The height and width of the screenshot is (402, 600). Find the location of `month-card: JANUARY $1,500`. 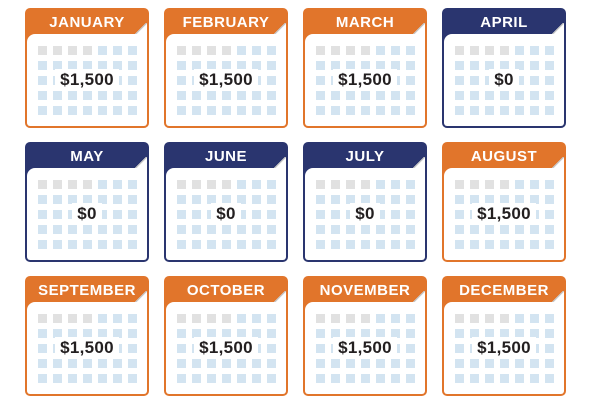

month-card: JANUARY $1,500 is located at coordinates (87, 68).